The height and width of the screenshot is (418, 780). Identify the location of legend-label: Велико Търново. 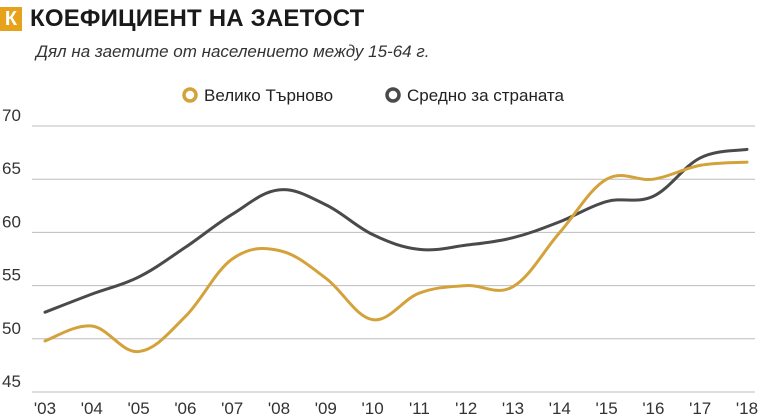
(268, 95).